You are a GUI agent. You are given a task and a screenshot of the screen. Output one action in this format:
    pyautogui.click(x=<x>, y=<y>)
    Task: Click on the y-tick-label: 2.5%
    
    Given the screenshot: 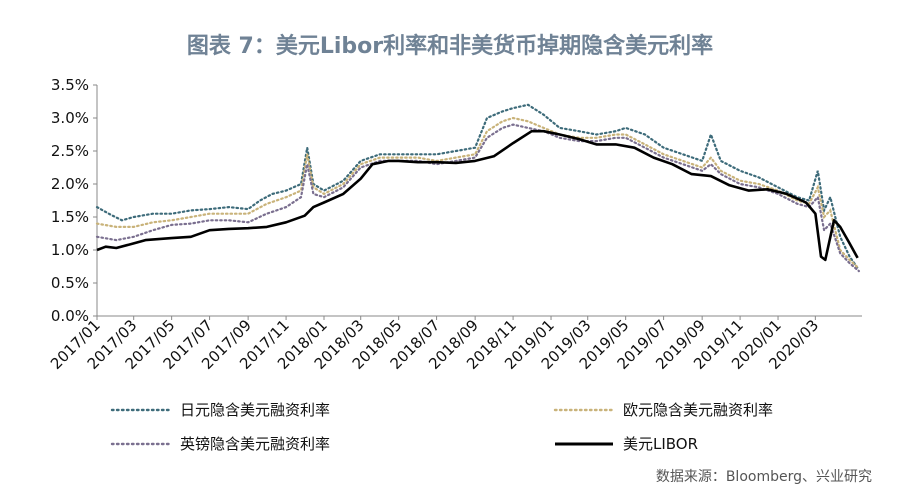 What is the action you would take?
    pyautogui.click(x=70, y=151)
    